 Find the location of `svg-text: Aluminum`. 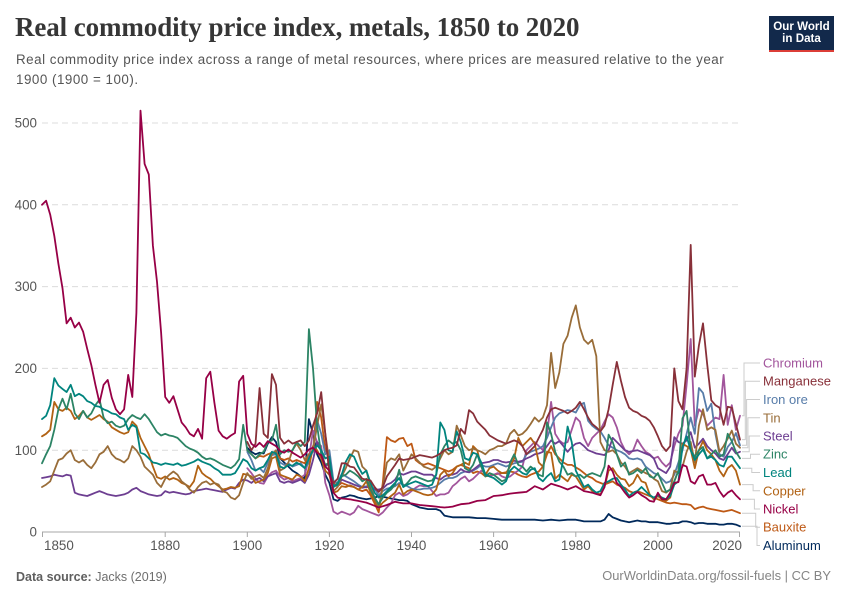

svg-text: Aluminum is located at coordinates (792, 545).